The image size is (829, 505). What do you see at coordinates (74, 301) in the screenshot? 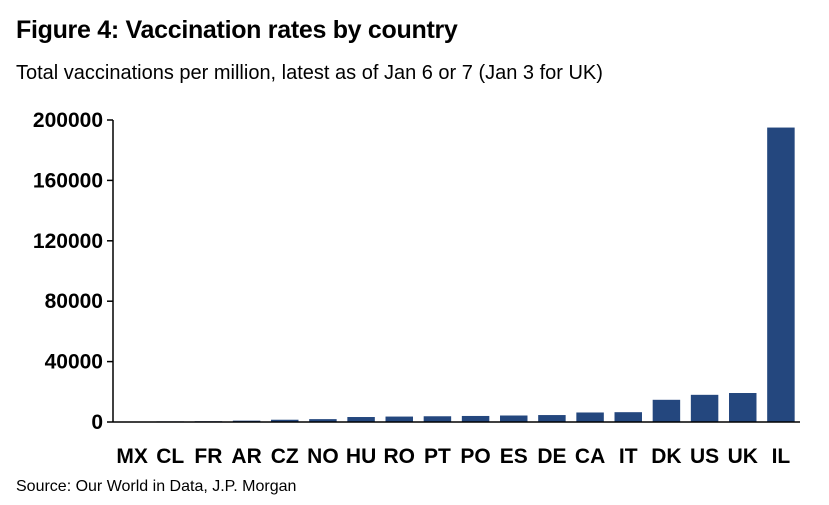
I see `y-tick-label: 80000` at bounding box center [74, 301].